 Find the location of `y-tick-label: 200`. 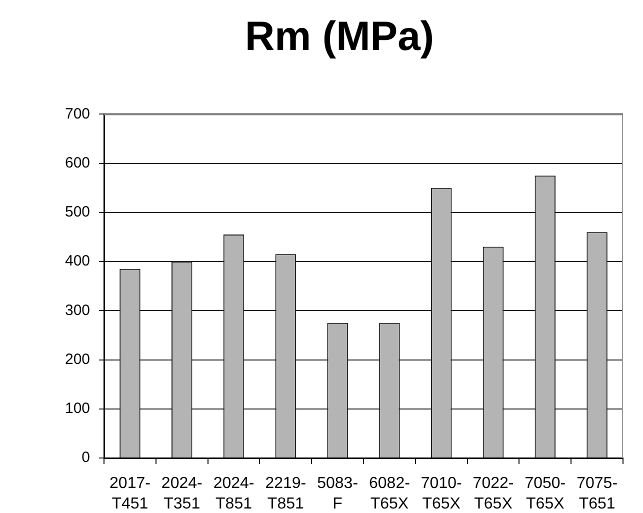

y-tick-label: 200 is located at coordinates (77, 359).